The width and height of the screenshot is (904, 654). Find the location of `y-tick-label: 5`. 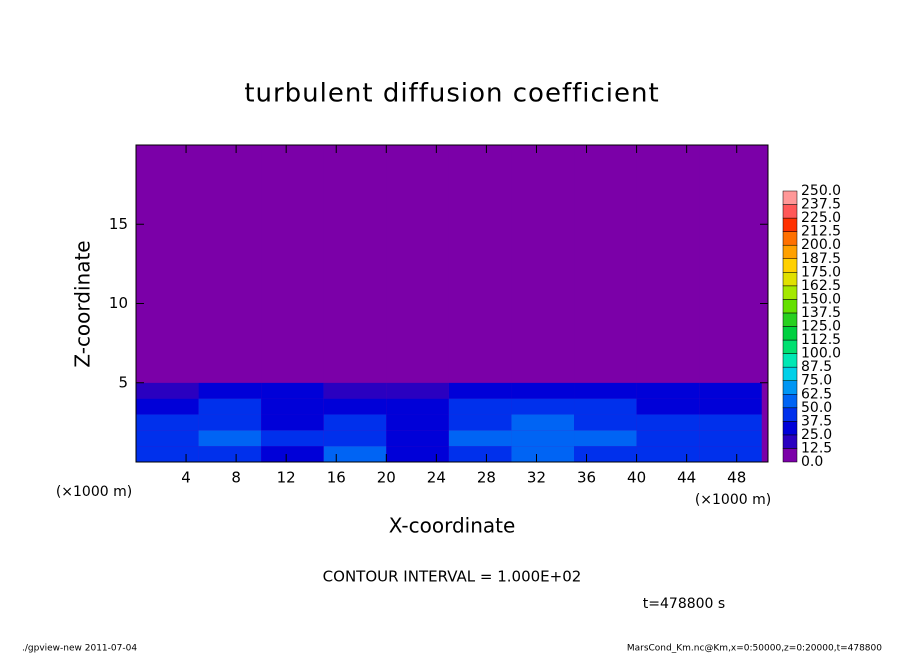

y-tick-label: 5 is located at coordinates (123, 382).